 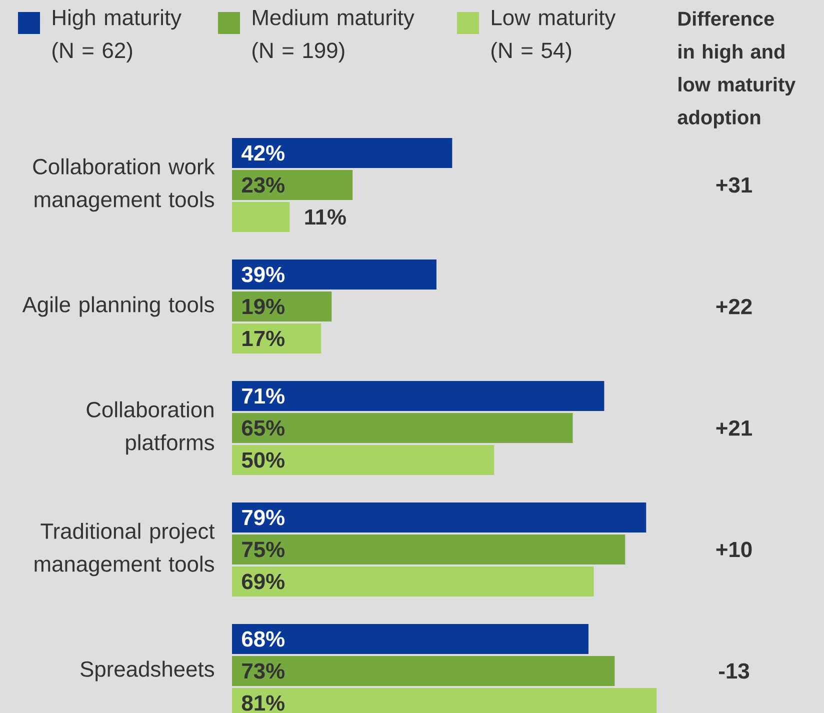 What do you see at coordinates (263, 671) in the screenshot?
I see `data-label: 73%` at bounding box center [263, 671].